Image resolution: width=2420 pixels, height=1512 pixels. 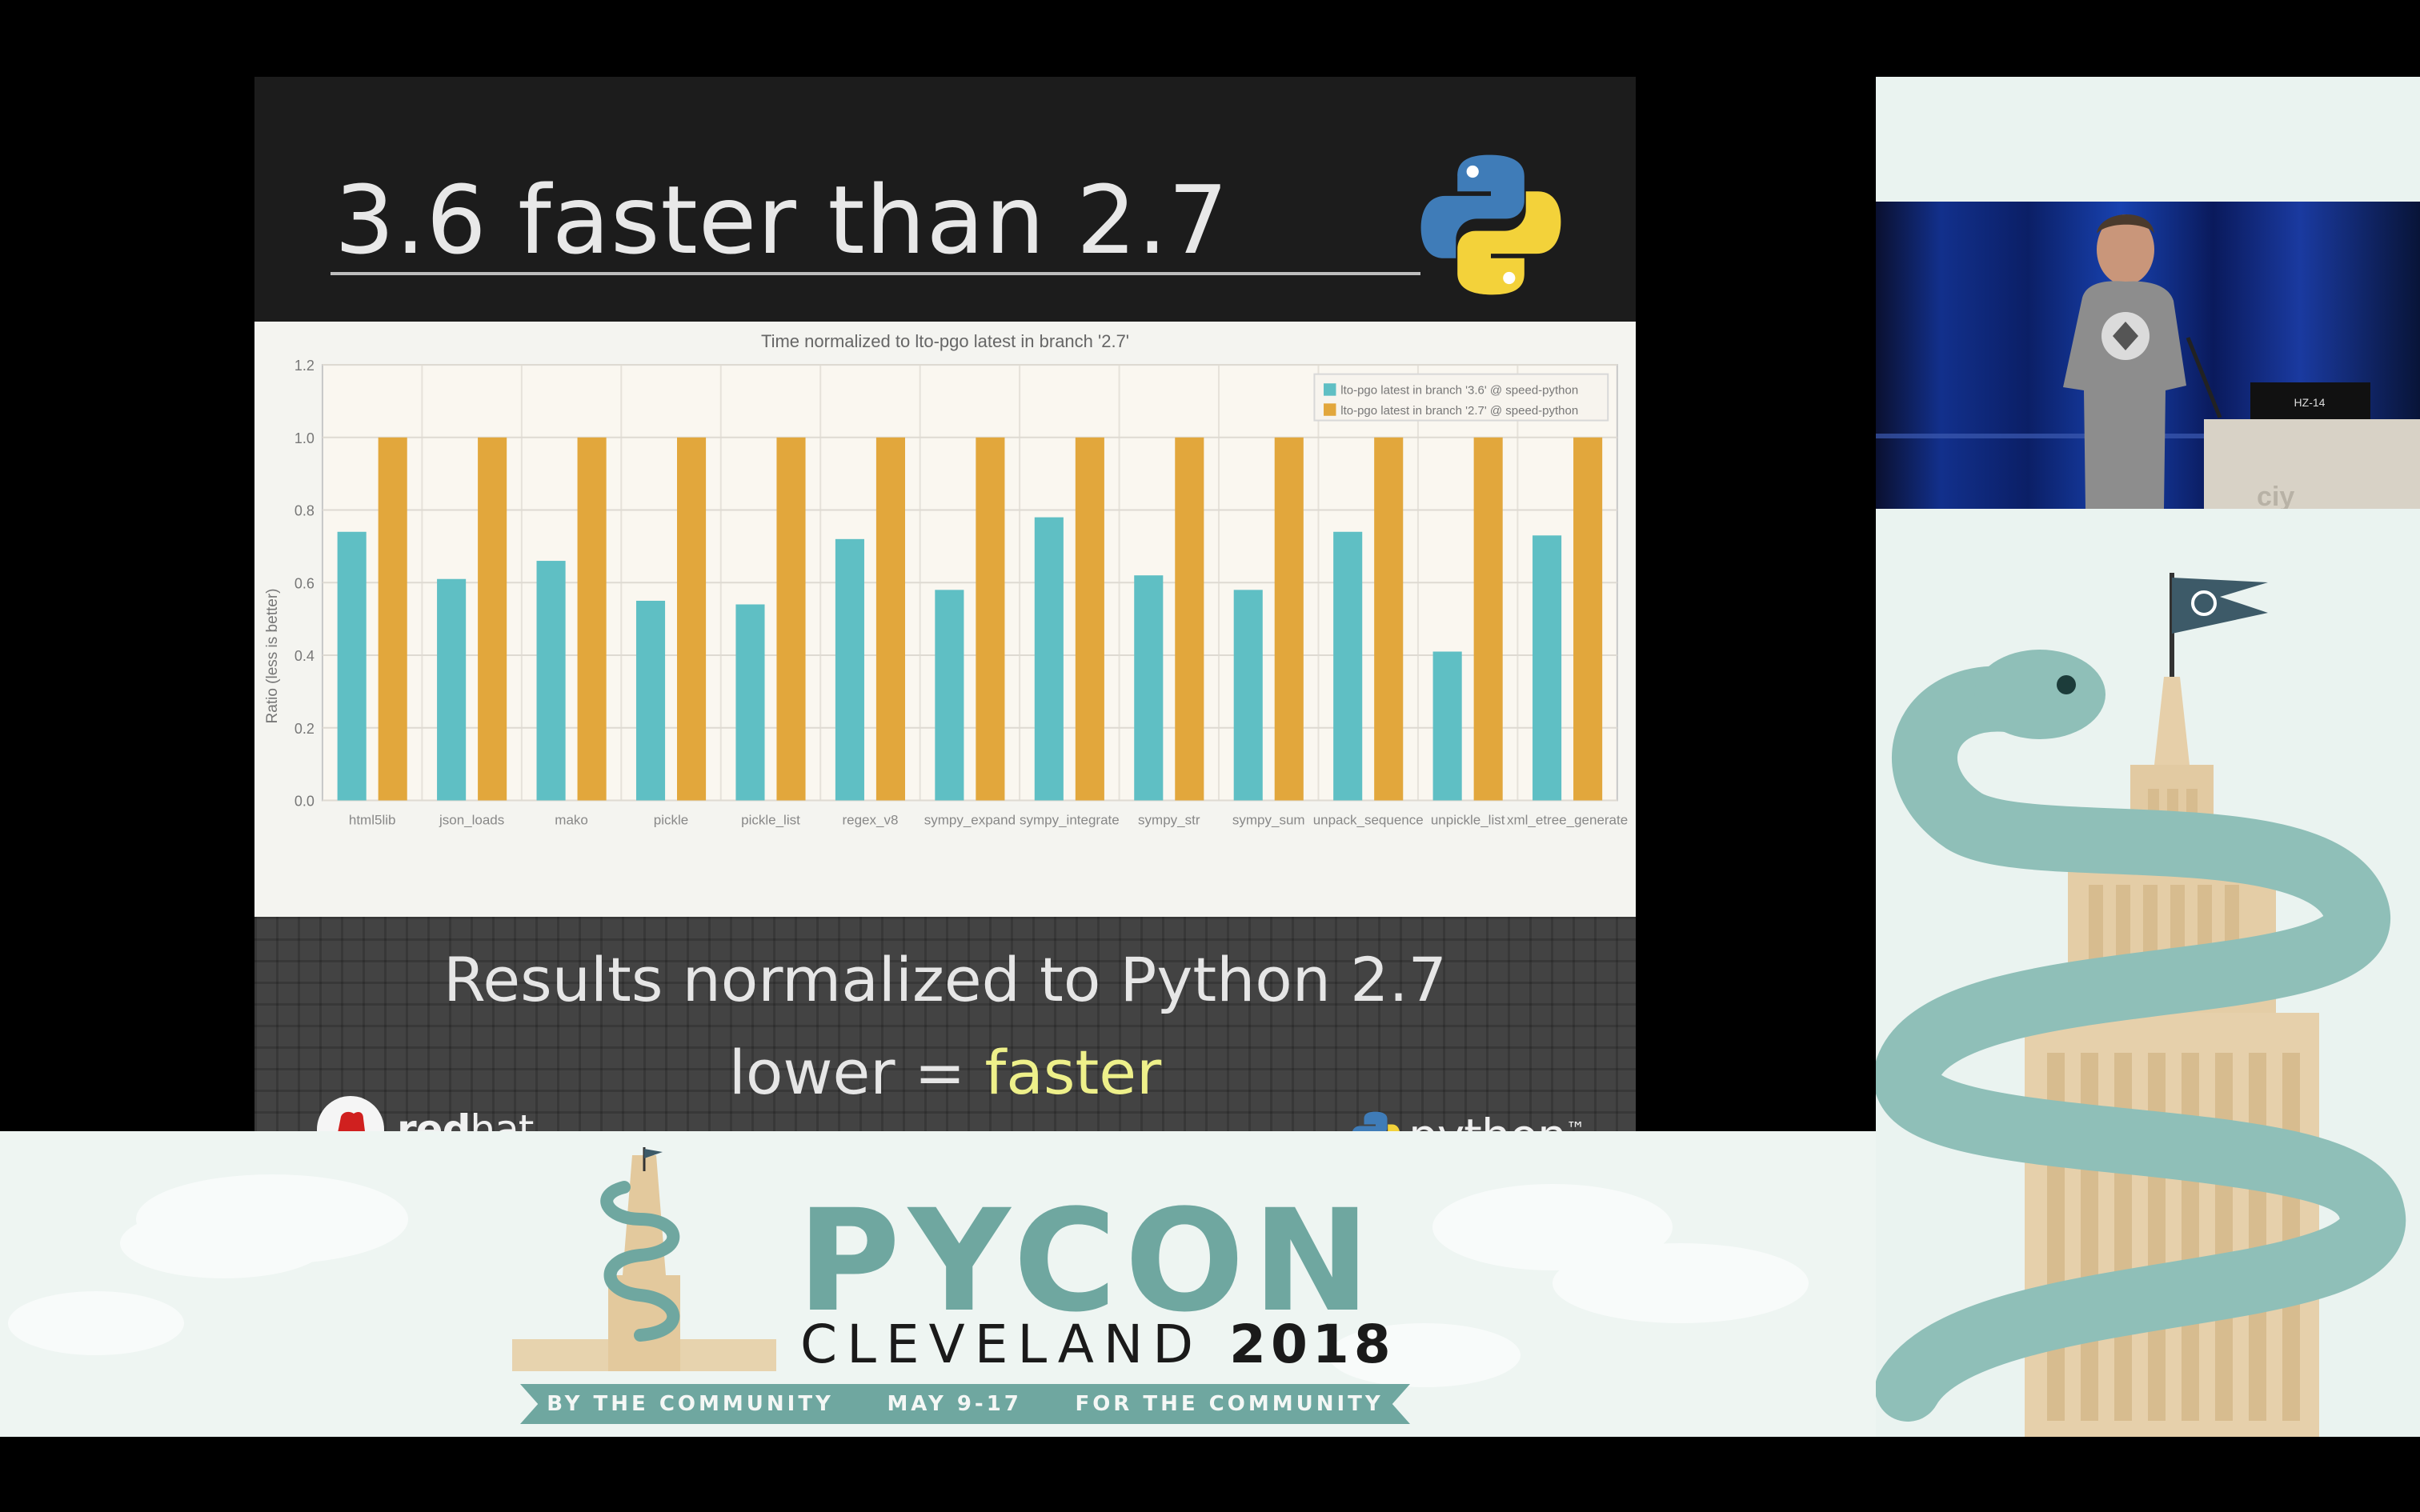 I want to click on bar-3-6-sympy_integrate, so click(x=1049, y=659).